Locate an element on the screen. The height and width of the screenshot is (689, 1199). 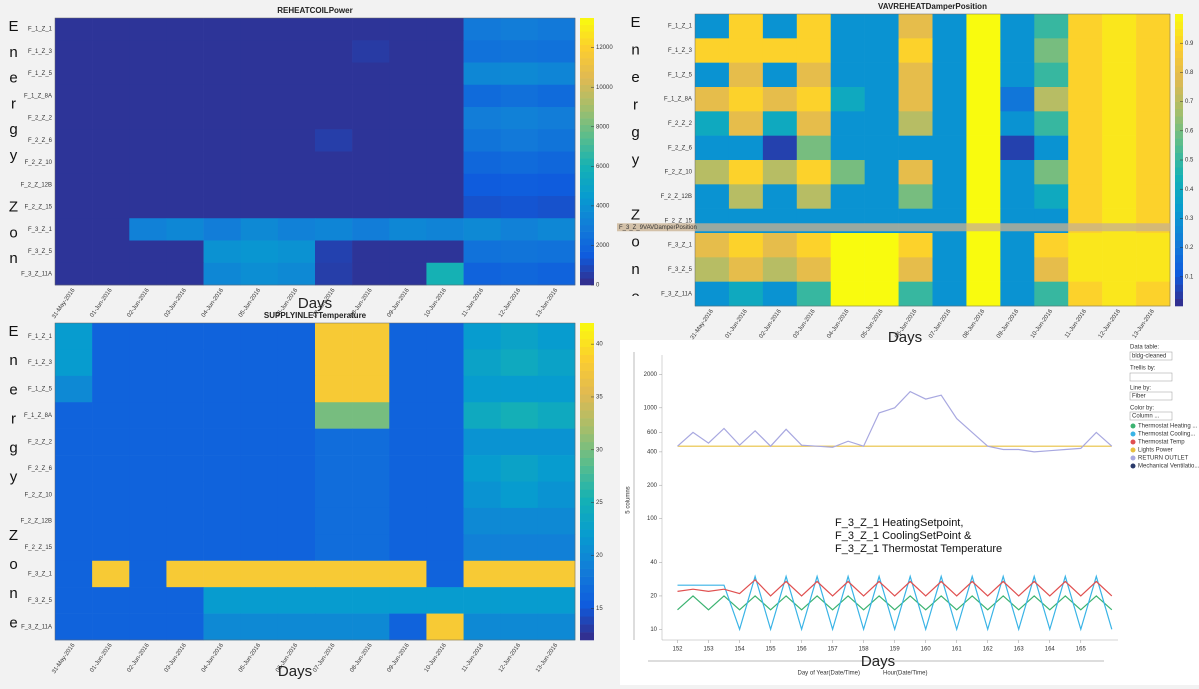
colorbar-label: 12000 is located at coordinates (604, 48).